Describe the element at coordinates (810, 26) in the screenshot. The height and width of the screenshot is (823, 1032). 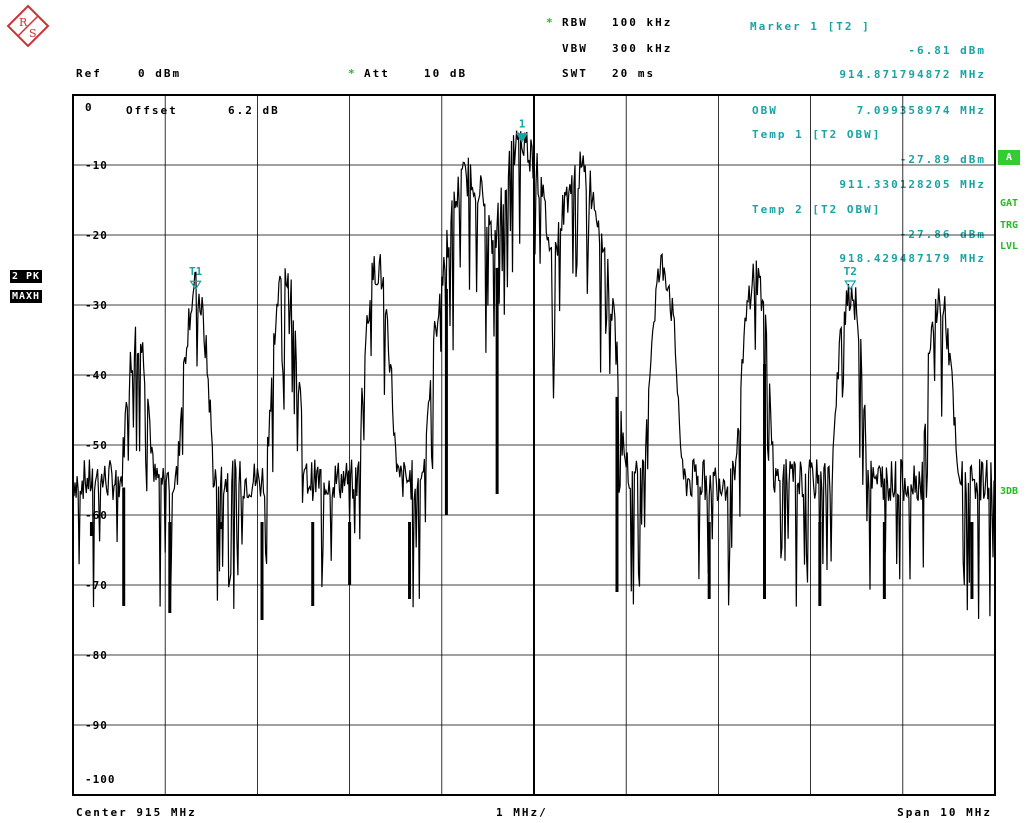
I see `marker1-title: Marker 1 [T2 ]` at that location.